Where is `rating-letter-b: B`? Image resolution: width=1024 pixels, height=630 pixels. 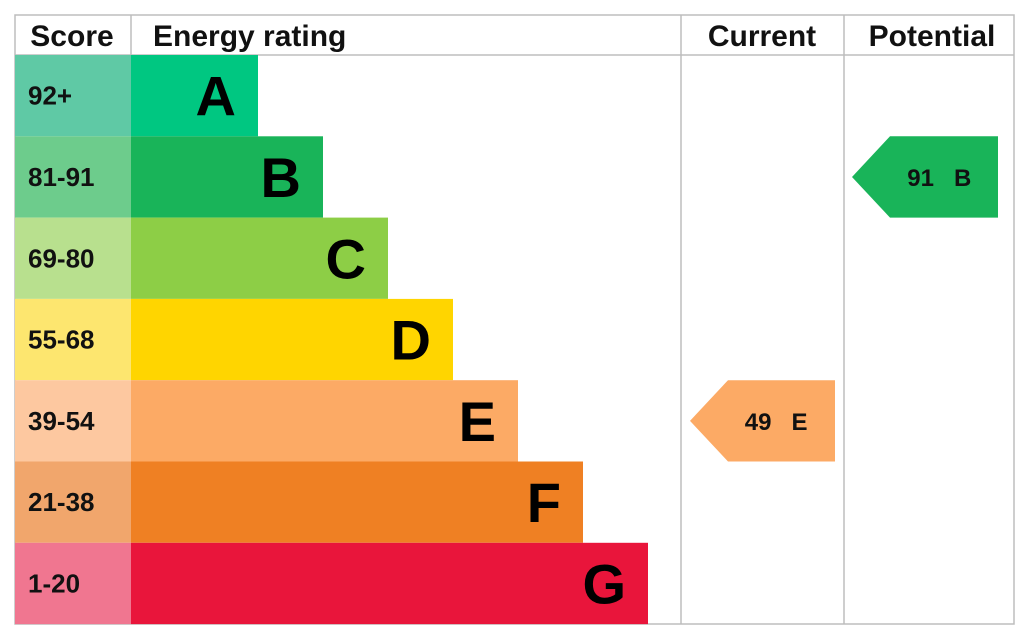
rating-letter-b: B is located at coordinates (281, 177).